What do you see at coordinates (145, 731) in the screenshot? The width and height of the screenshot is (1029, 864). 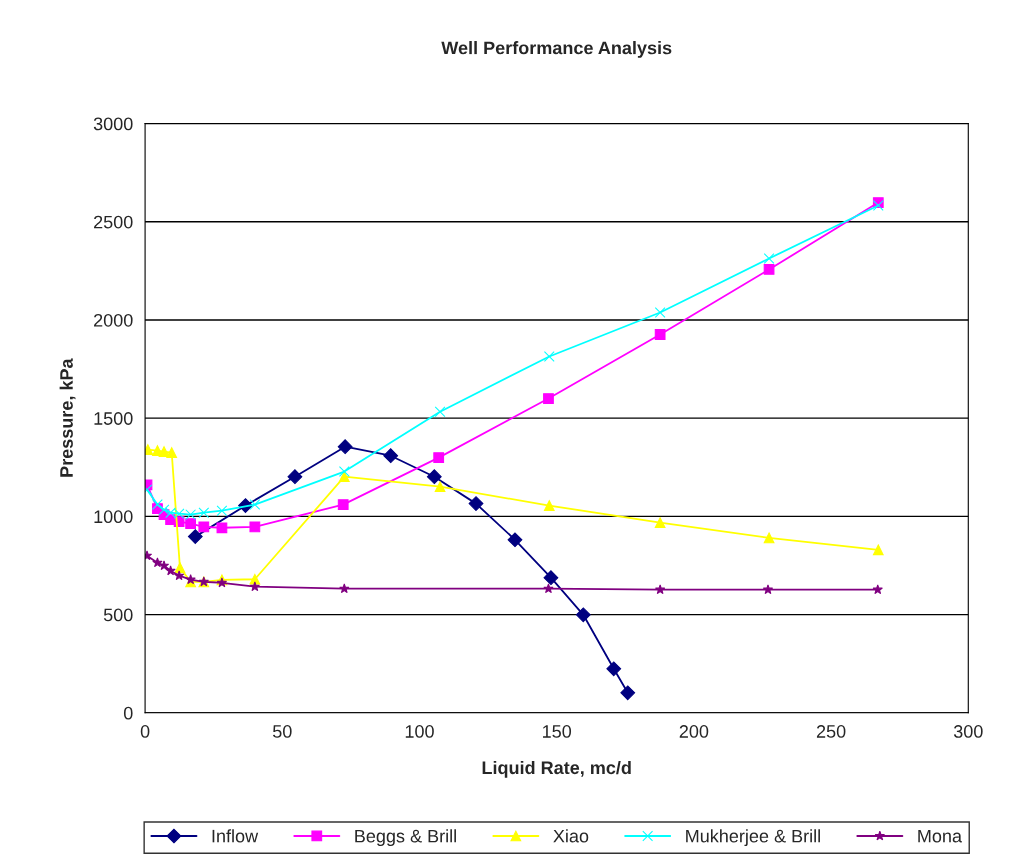 I see `x-tick-label: 0` at bounding box center [145, 731].